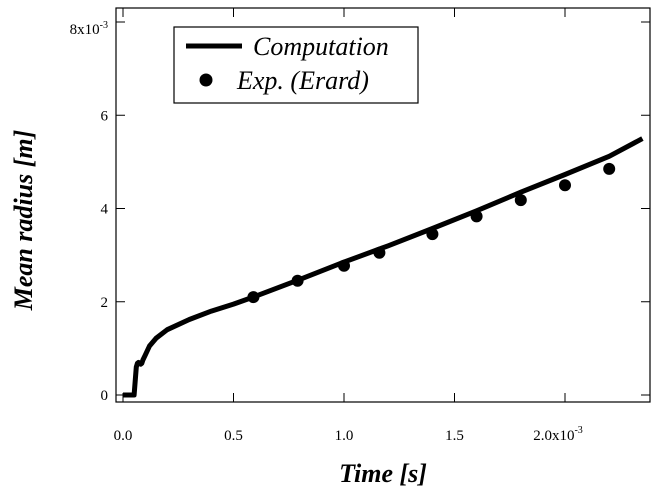 Image resolution: width=659 pixels, height=490 pixels. I want to click on legend: Computation Exp. (Erard), so click(296, 65).